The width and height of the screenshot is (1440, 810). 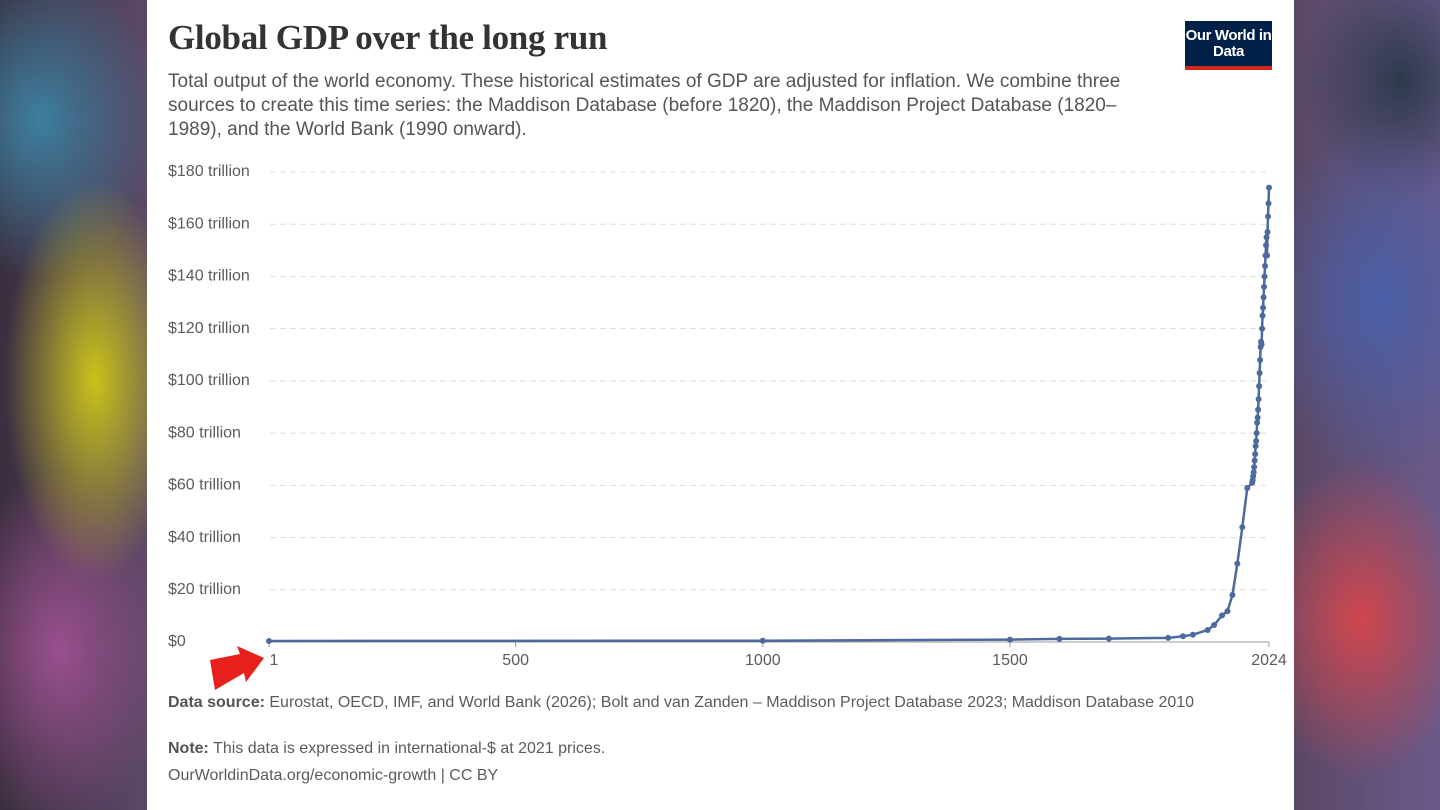 I want to click on logo: Our World in Data, so click(x=1228, y=45).